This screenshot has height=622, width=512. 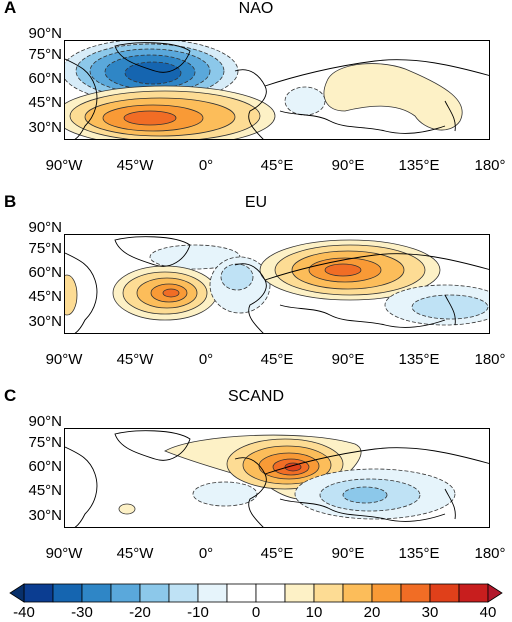 I want to click on map-scand, so click(x=277, y=478).